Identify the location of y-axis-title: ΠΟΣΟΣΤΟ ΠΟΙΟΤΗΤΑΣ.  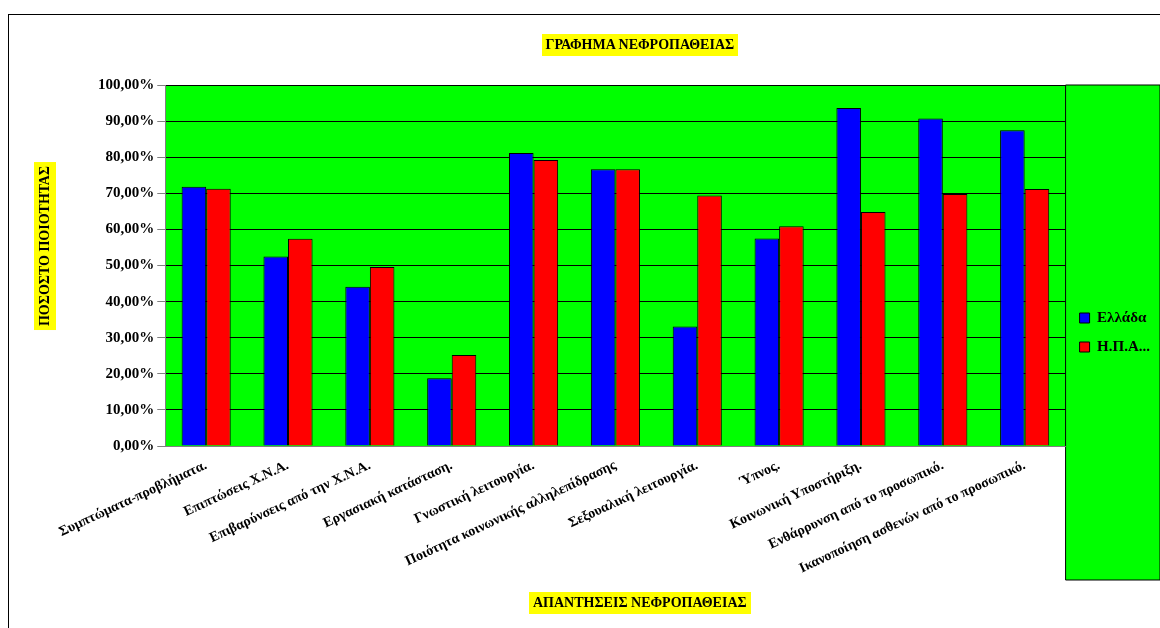
(45, 246).